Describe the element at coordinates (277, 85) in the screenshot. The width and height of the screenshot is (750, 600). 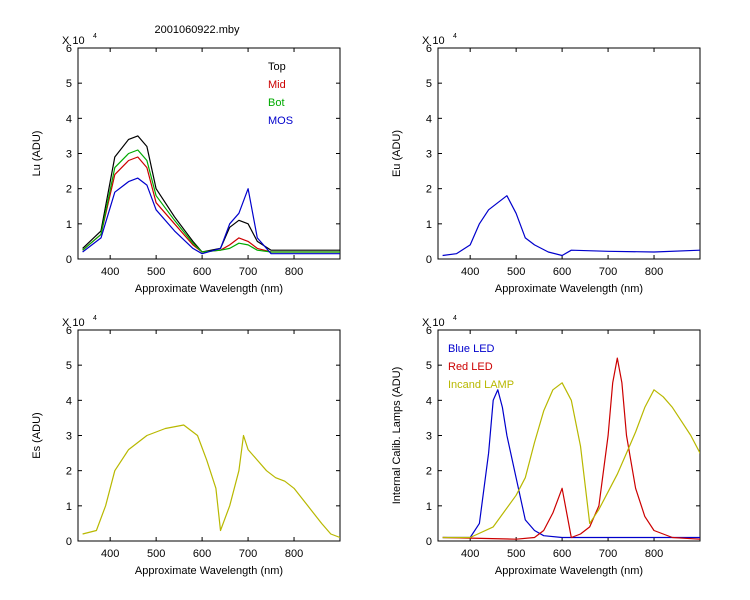
I see `legend-entry-mid: Mid` at that location.